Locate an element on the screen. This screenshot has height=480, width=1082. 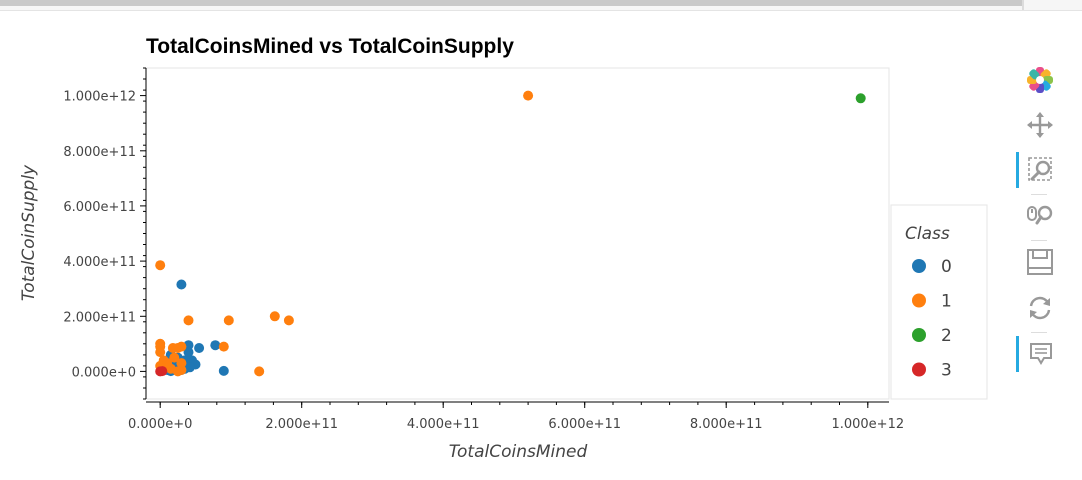
pan-icon is located at coordinates (1040, 125).